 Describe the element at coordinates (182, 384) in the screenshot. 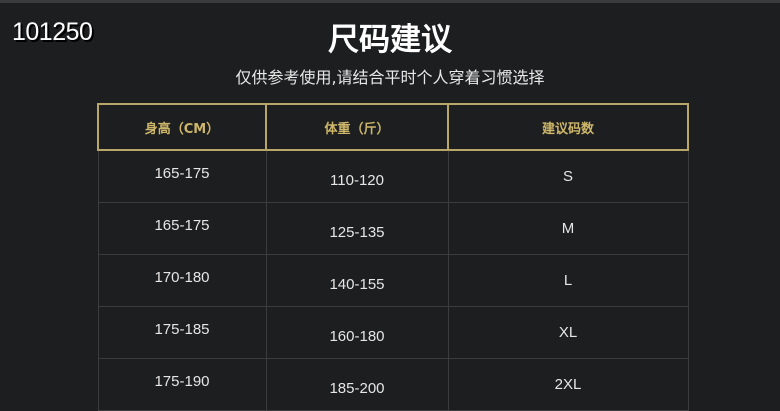

I see `cell-height: 175-190` at that location.